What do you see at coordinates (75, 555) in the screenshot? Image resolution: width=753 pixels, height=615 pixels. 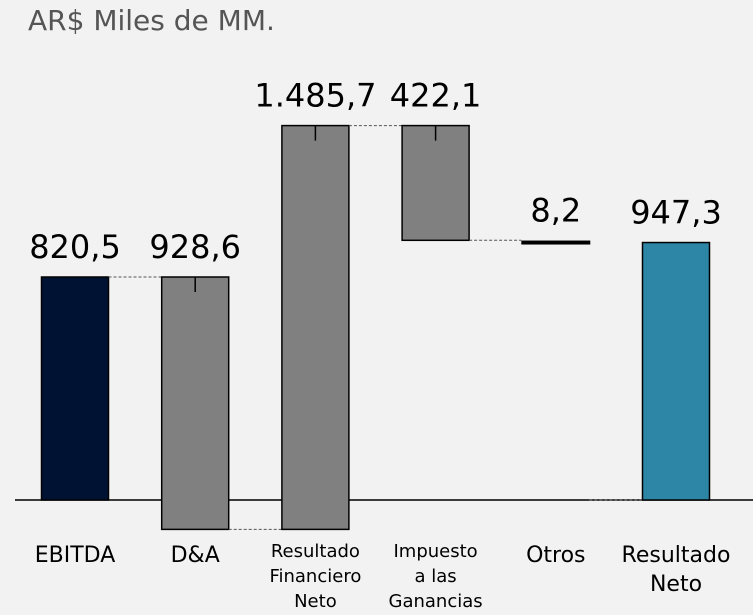 I see `x-tick-label: EBITDA` at bounding box center [75, 555].